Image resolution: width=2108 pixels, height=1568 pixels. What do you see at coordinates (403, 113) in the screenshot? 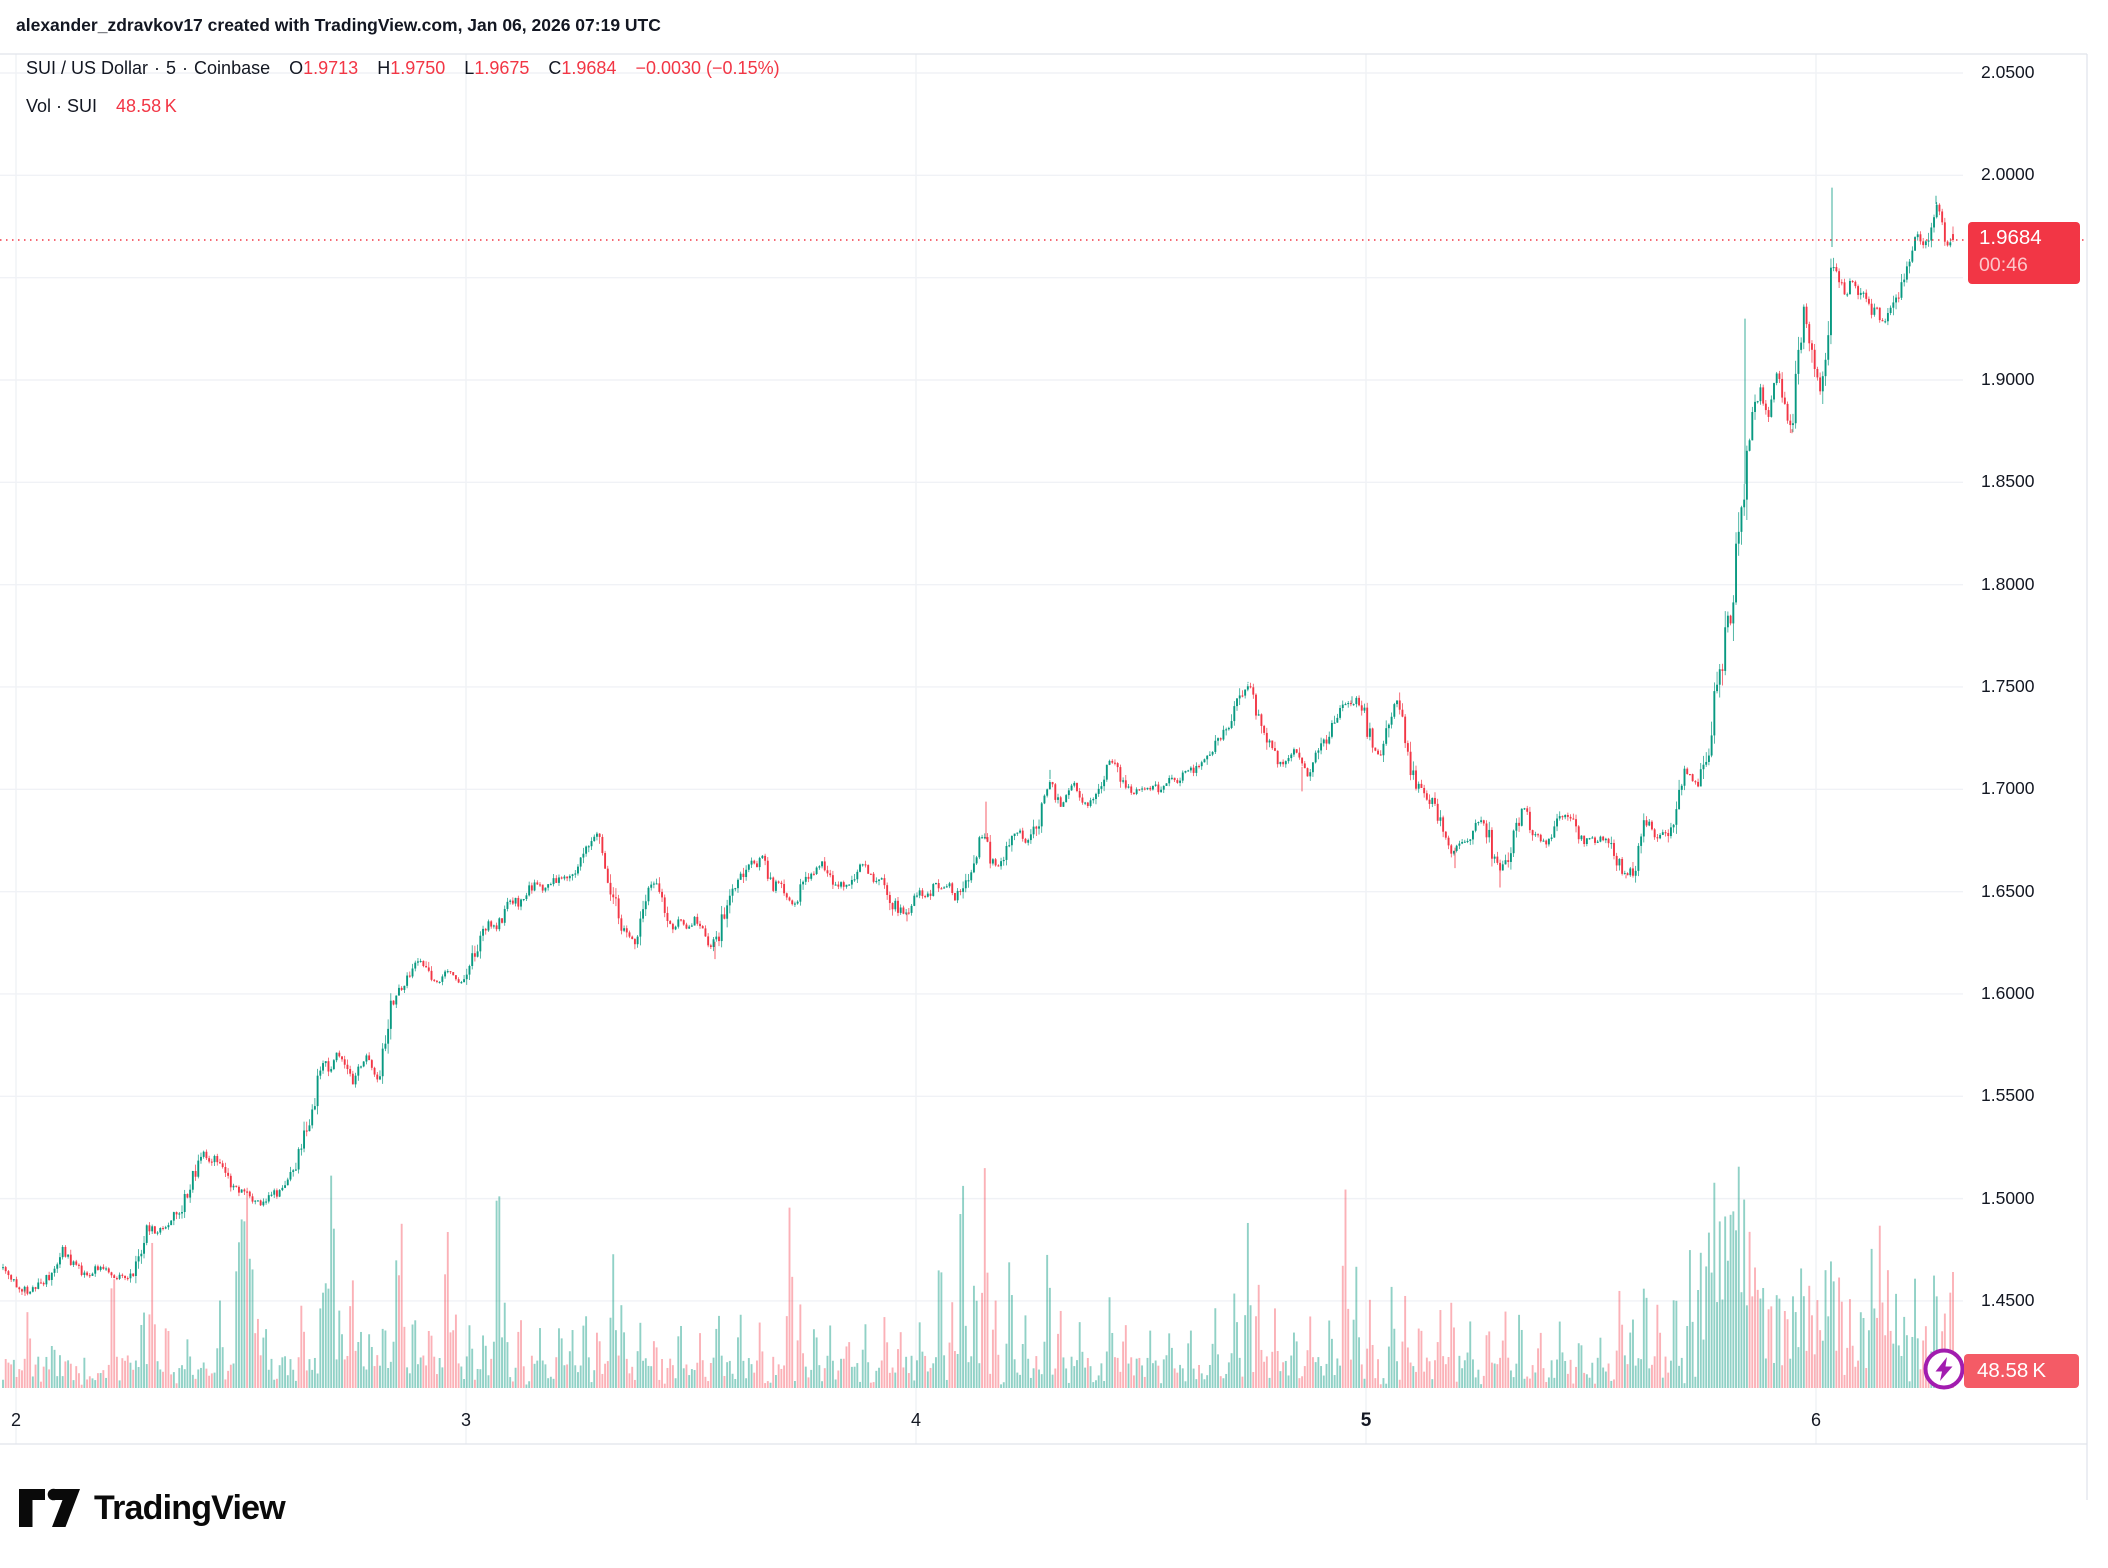
I see `legend-volume-row: Vol · SUI 48.58 K` at bounding box center [403, 113].